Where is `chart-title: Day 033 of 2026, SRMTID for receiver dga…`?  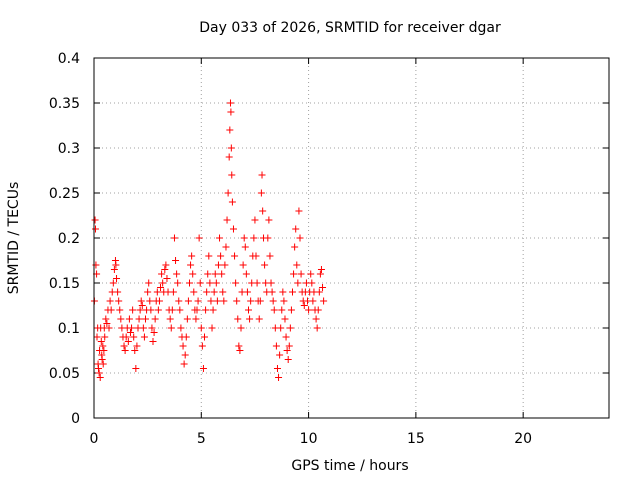 chart-title: Day 033 of 2026, SRMTID for receiver dga… is located at coordinates (350, 28).